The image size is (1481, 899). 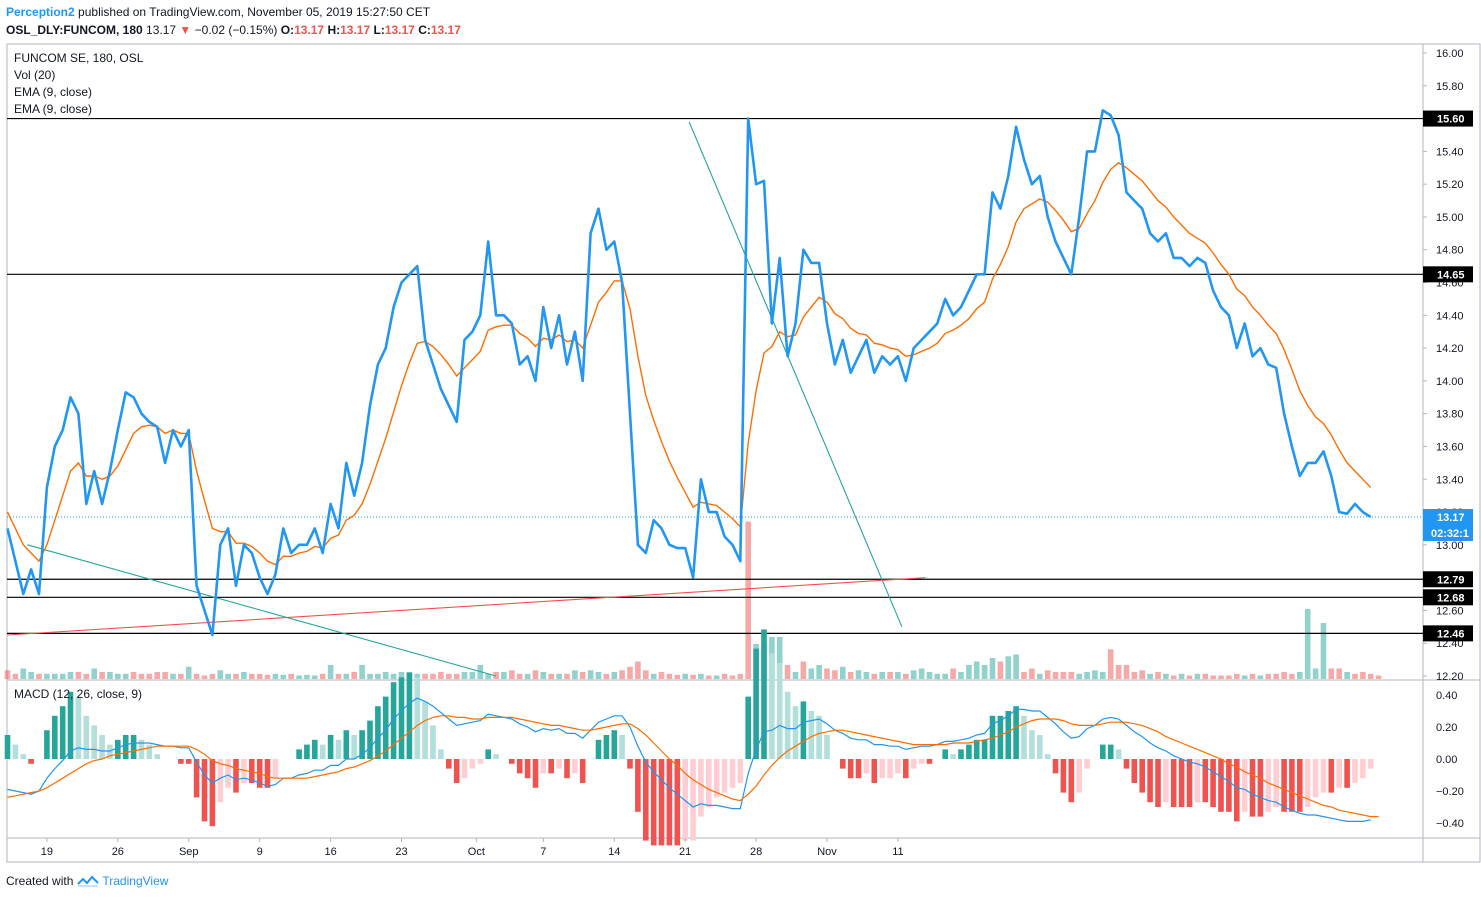 What do you see at coordinates (334, 30) in the screenshot?
I see `high-label: H:` at bounding box center [334, 30].